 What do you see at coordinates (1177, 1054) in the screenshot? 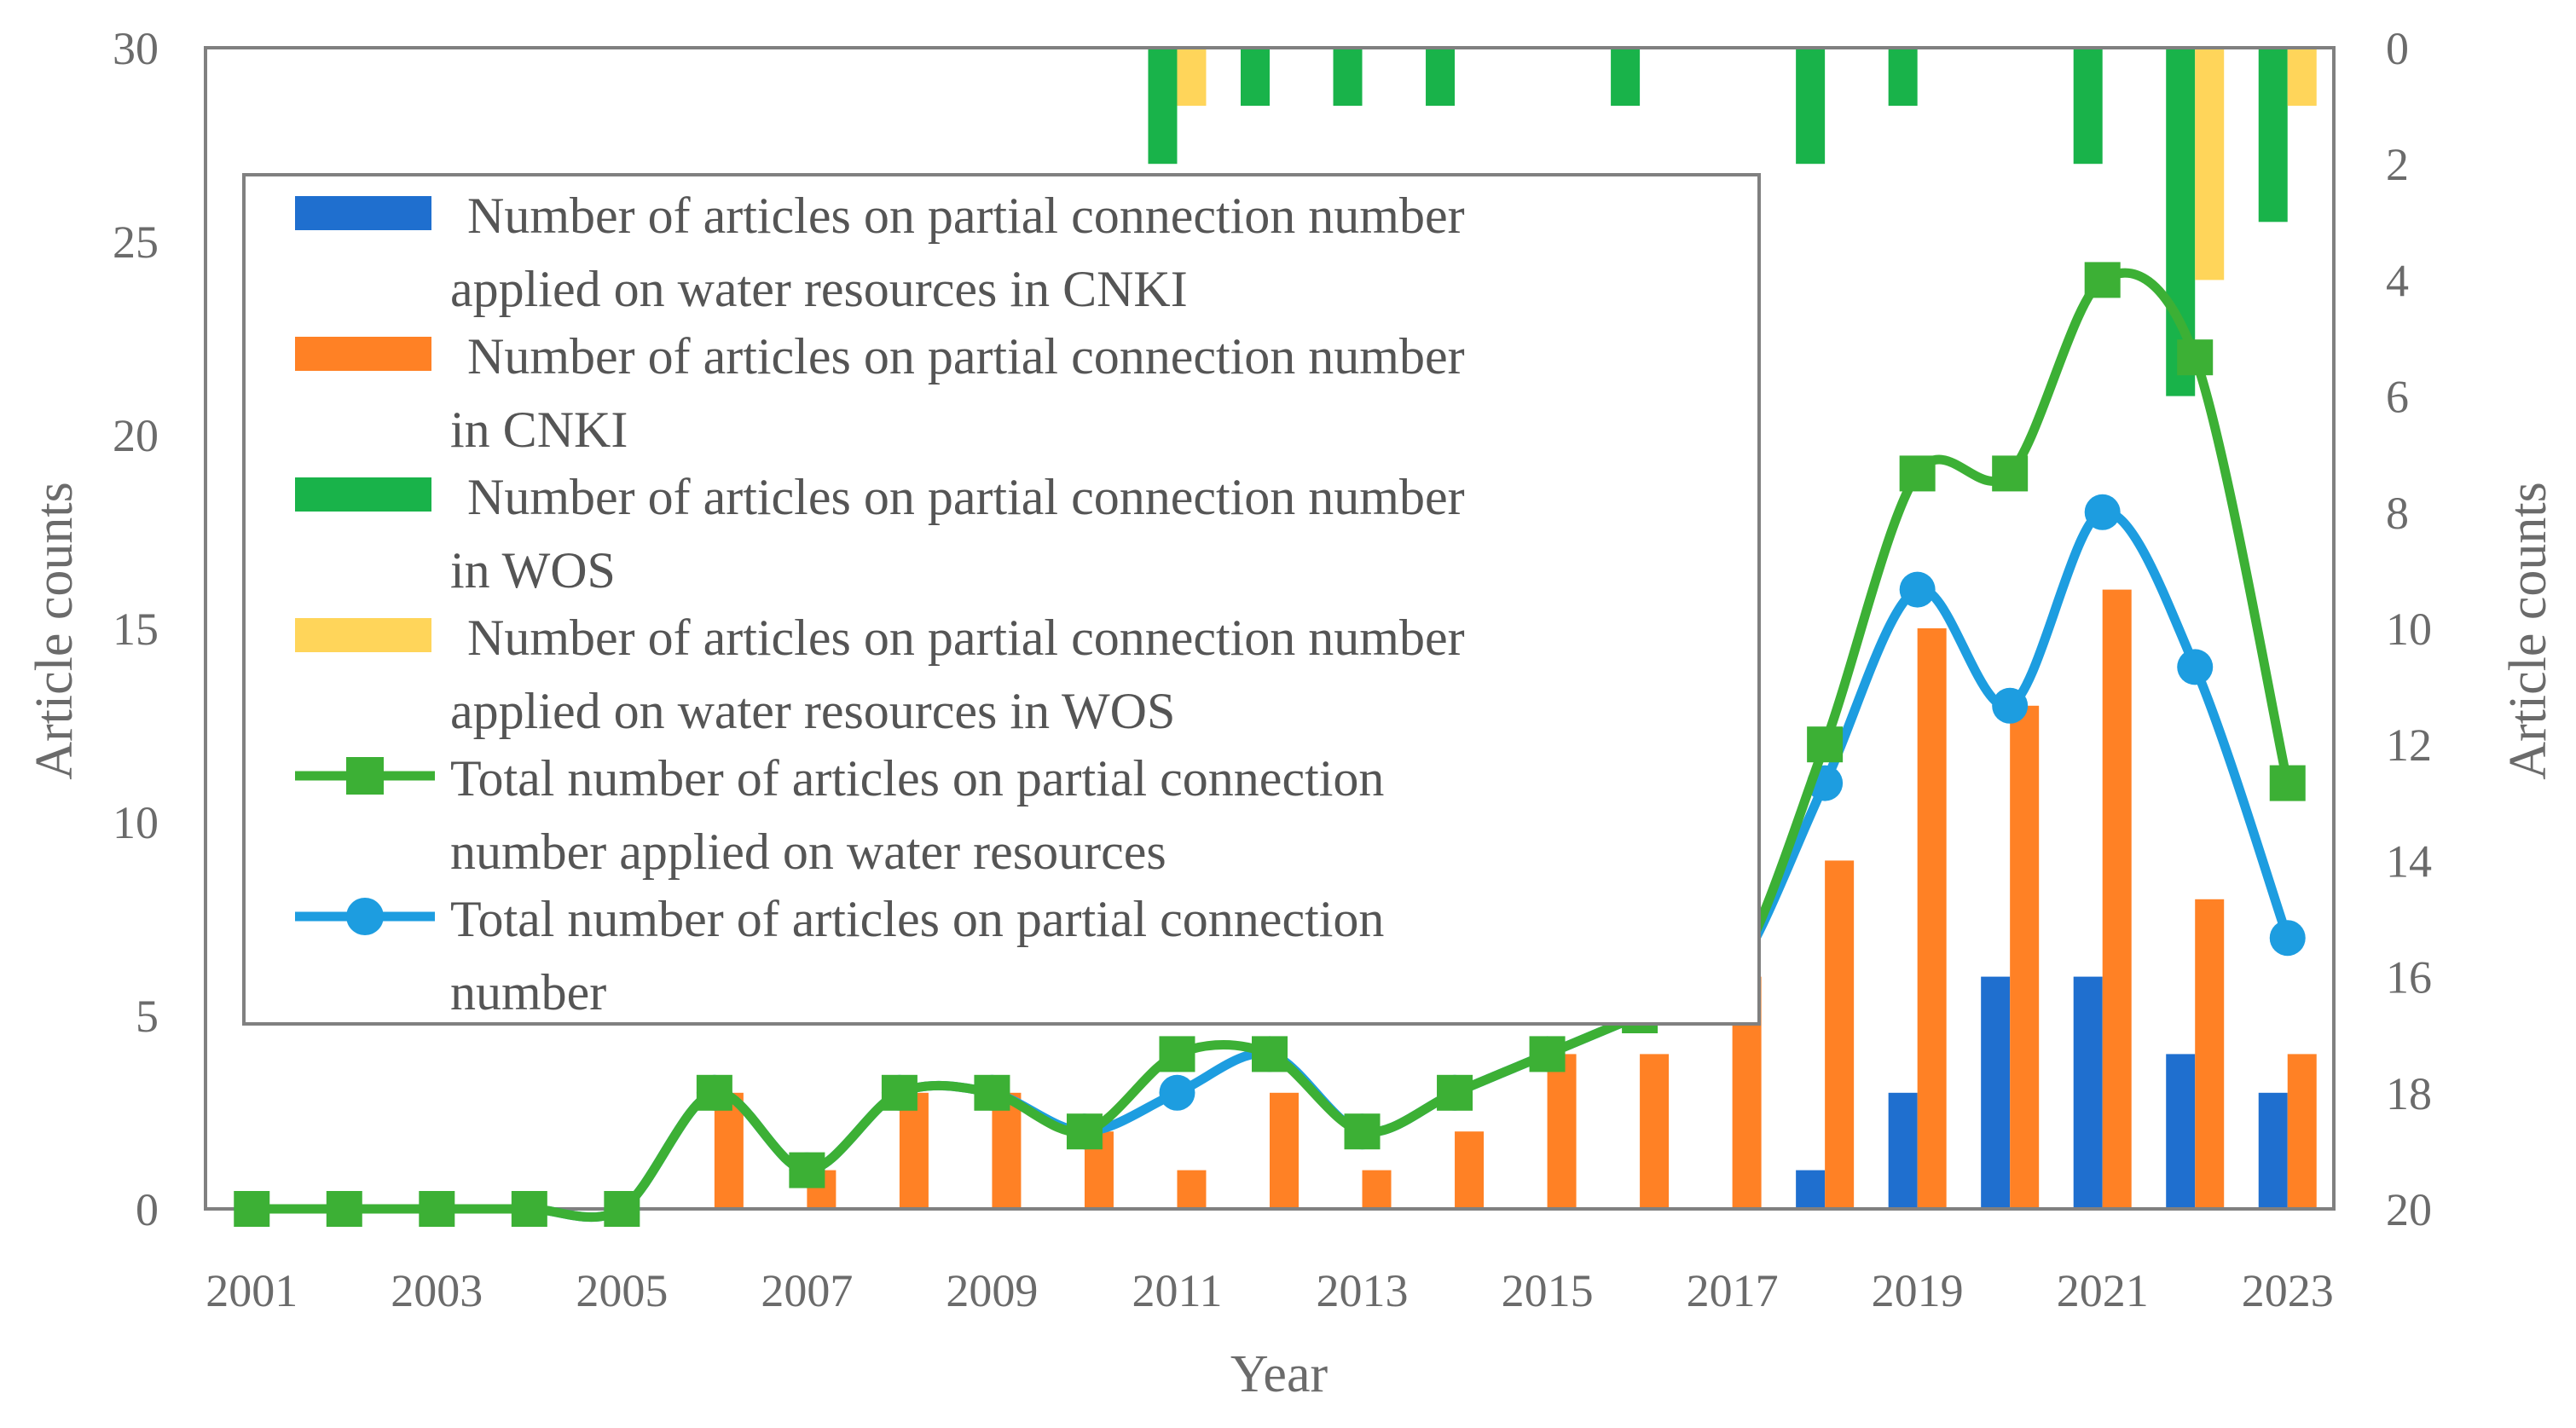
I see `marker-total-water-2011` at bounding box center [1177, 1054].